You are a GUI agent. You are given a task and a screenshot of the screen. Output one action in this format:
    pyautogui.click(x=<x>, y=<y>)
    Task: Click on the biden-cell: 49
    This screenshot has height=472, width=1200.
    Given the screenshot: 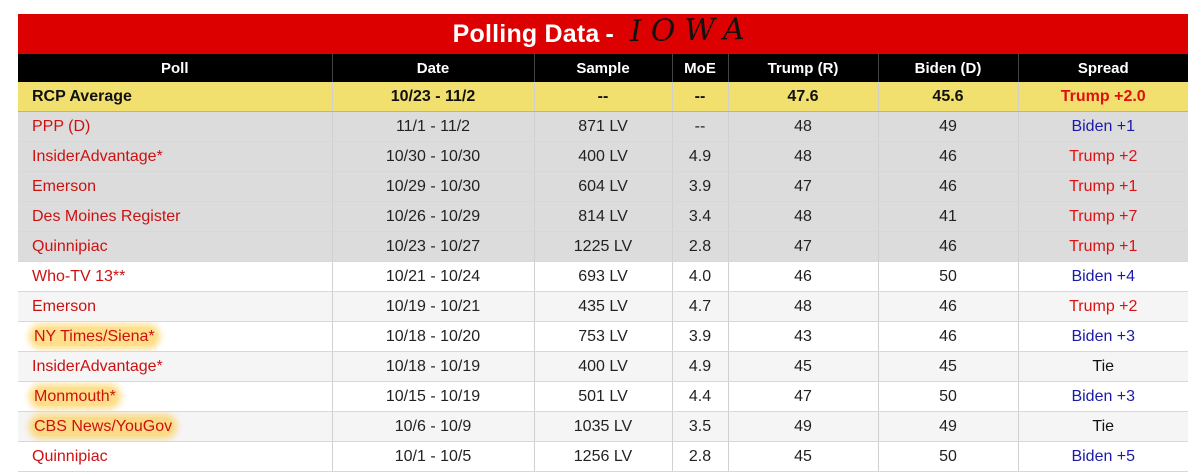 What is the action you would take?
    pyautogui.click(x=948, y=426)
    